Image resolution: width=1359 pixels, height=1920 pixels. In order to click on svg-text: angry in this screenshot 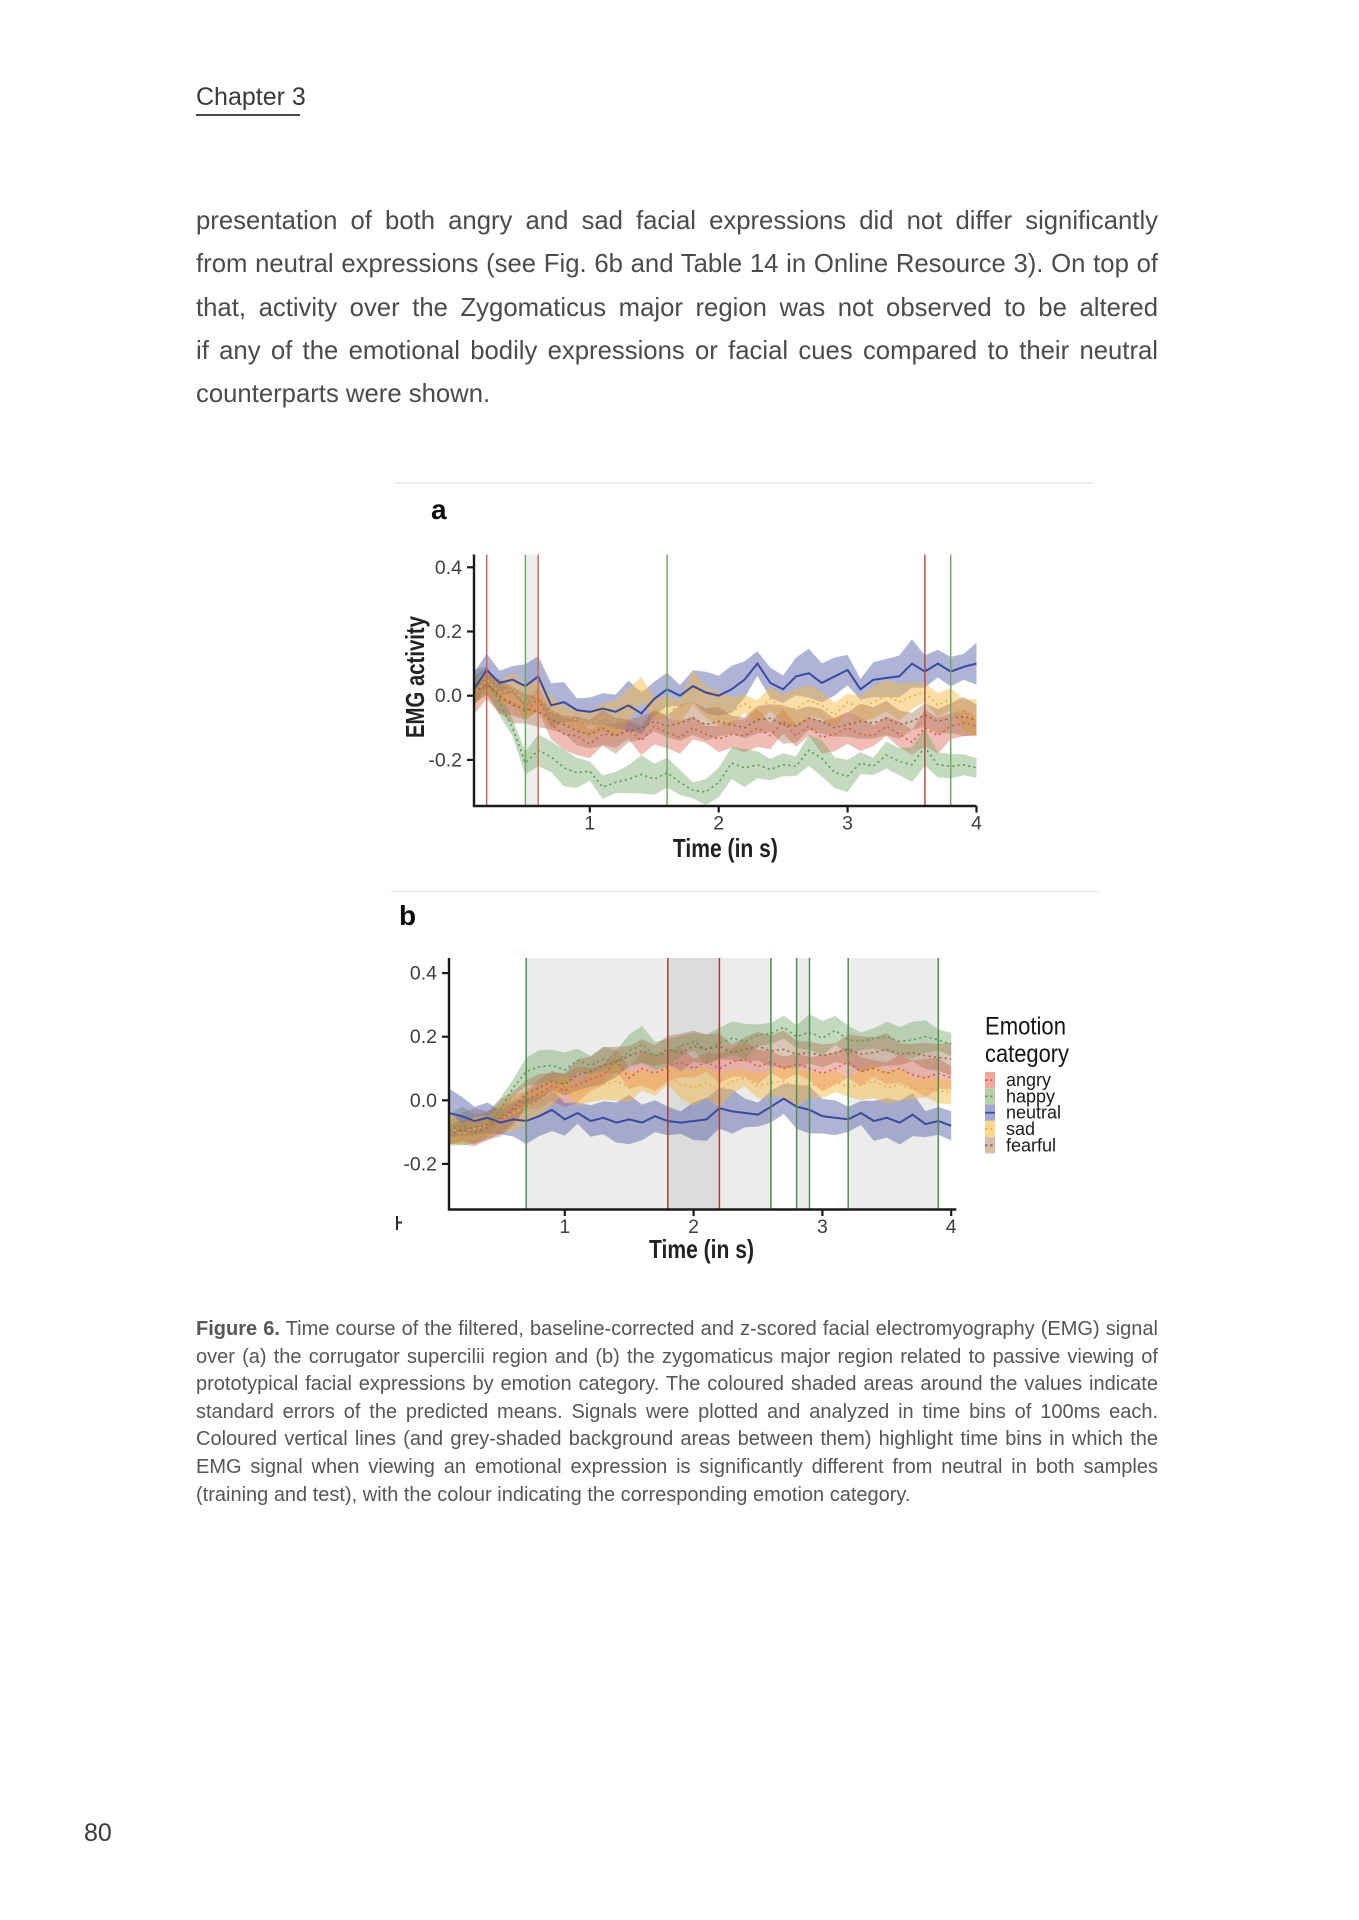, I will do `click(1028, 1080)`.